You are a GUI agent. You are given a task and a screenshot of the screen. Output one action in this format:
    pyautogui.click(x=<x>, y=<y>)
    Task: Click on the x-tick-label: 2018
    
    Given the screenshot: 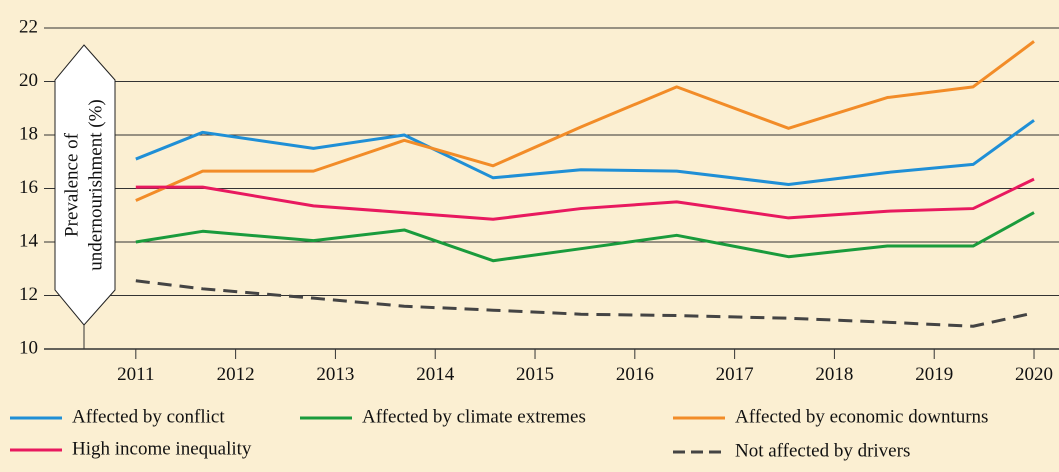 What is the action you would take?
    pyautogui.click(x=834, y=374)
    